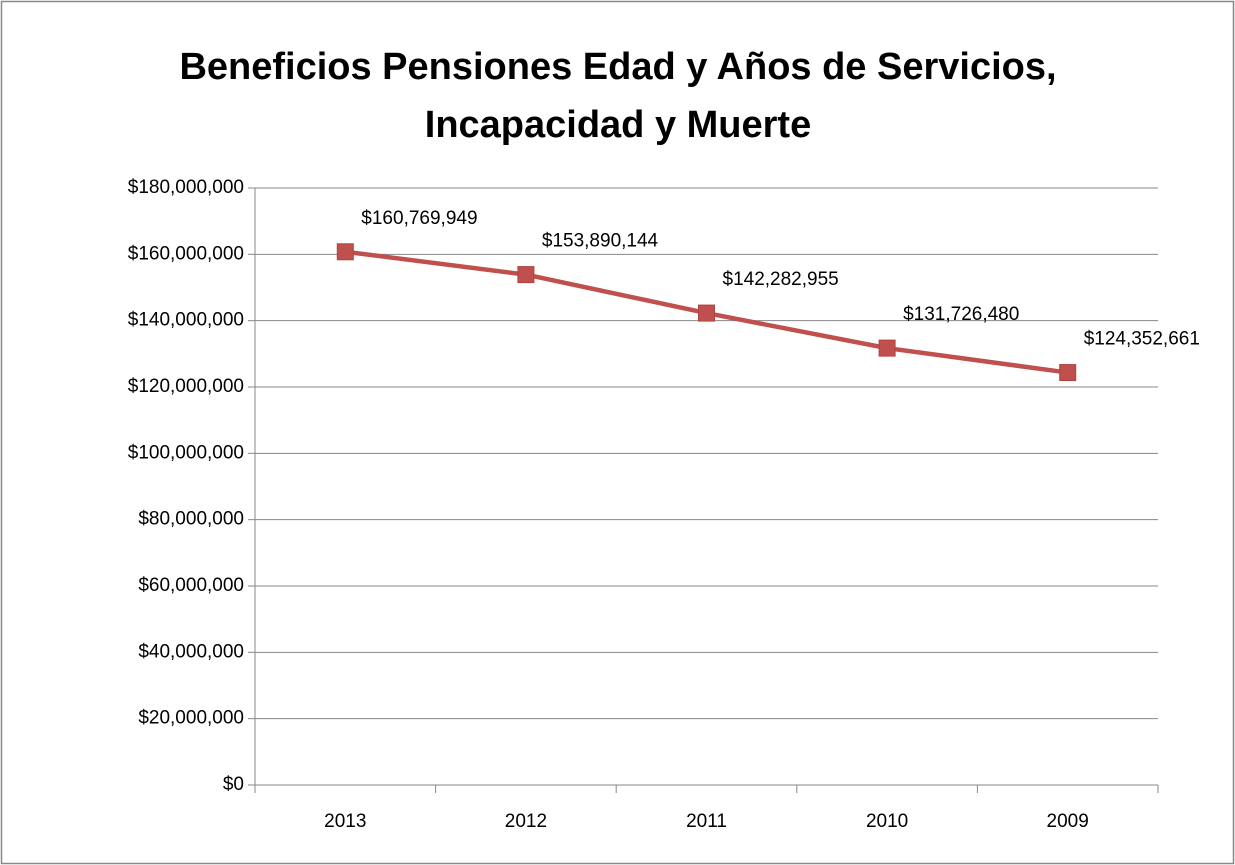 The width and height of the screenshot is (1235, 865). What do you see at coordinates (191, 519) in the screenshot?
I see `y-tick-label: $80,000,000` at bounding box center [191, 519].